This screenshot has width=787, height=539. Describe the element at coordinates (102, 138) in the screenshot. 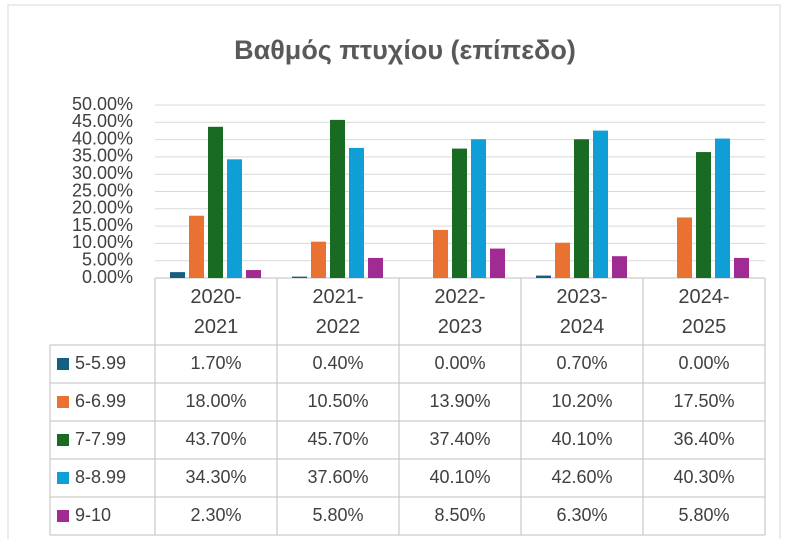

I see `y-tick-label: 40.00%` at that location.